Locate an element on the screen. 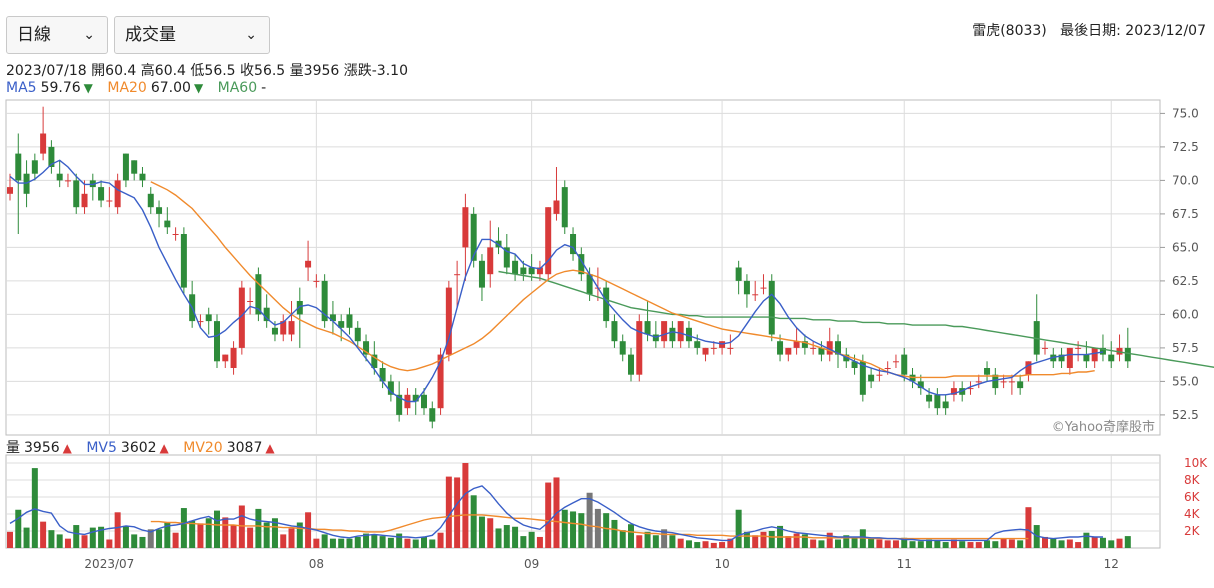 This screenshot has width=1214, height=588. ma20-label: MA20 is located at coordinates (127, 88).